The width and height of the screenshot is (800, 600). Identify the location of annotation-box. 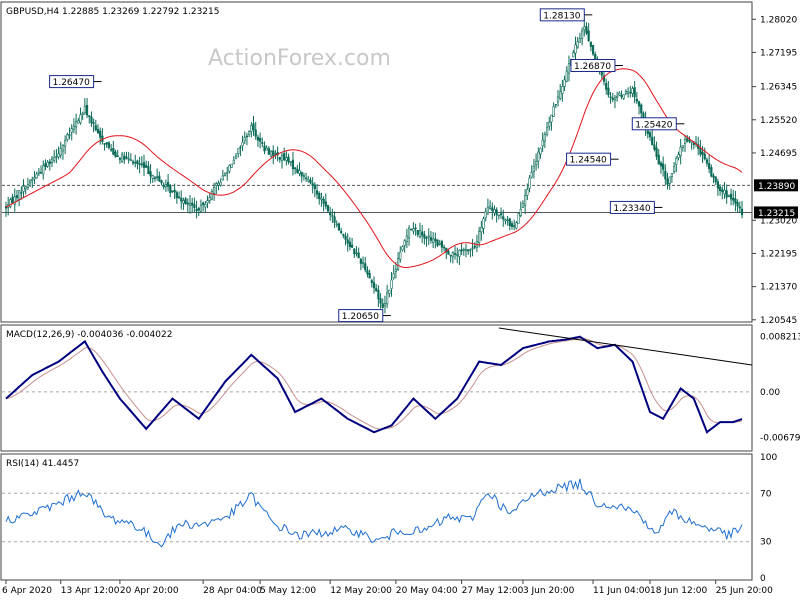
(632, 207).